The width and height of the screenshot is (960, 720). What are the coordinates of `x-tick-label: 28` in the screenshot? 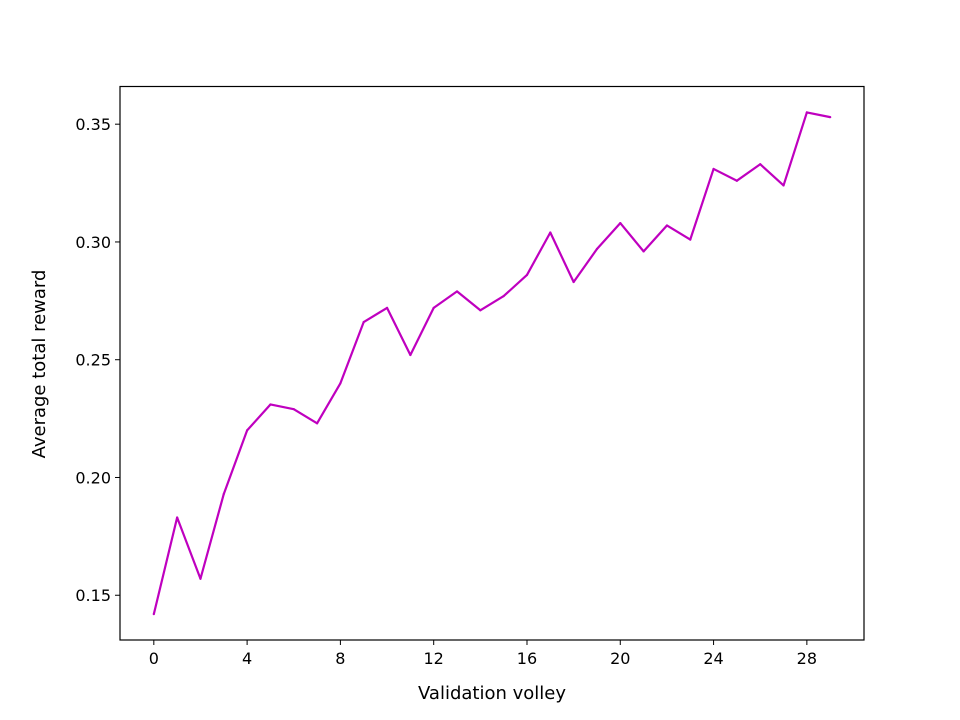 It's located at (807, 658).